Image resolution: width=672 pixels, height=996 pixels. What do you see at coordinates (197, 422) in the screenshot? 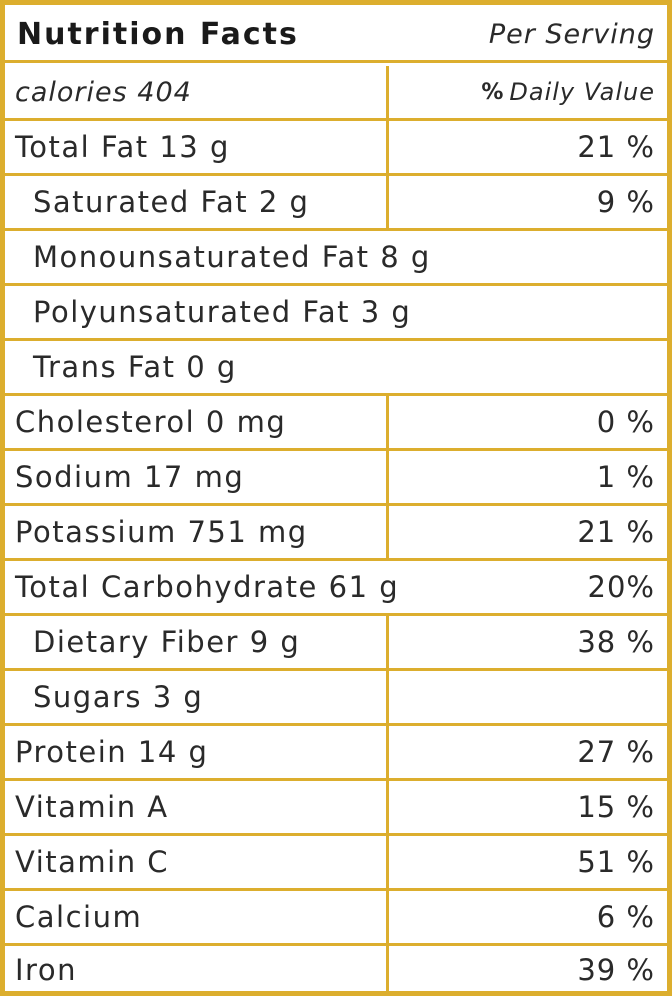
I see `nutrient-name: Cholesterol 0 mg` at bounding box center [197, 422].